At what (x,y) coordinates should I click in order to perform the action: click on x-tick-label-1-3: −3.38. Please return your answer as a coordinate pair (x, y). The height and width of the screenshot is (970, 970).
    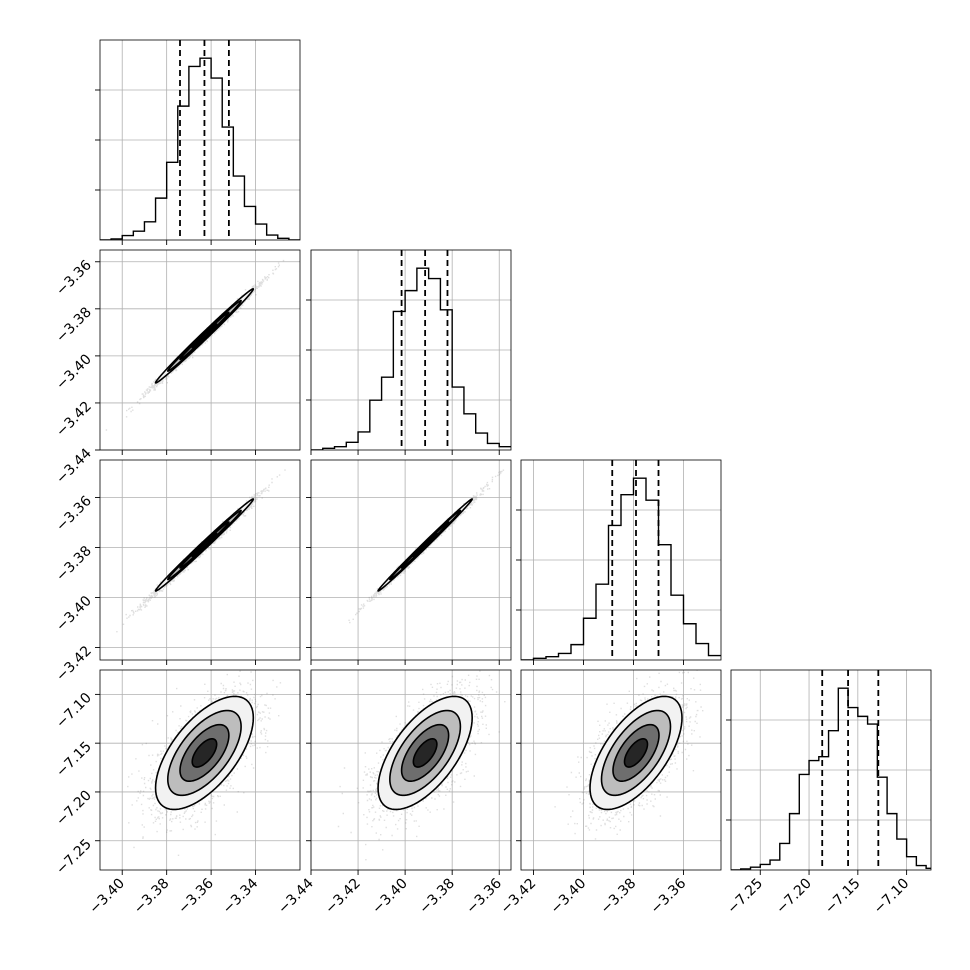
    Looking at the image, I should click on (437, 897).